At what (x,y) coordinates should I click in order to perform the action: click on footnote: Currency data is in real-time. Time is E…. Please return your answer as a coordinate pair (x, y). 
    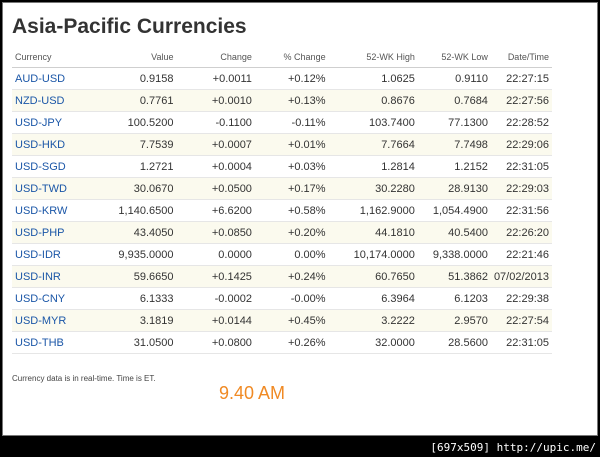
    Looking at the image, I should click on (84, 378).